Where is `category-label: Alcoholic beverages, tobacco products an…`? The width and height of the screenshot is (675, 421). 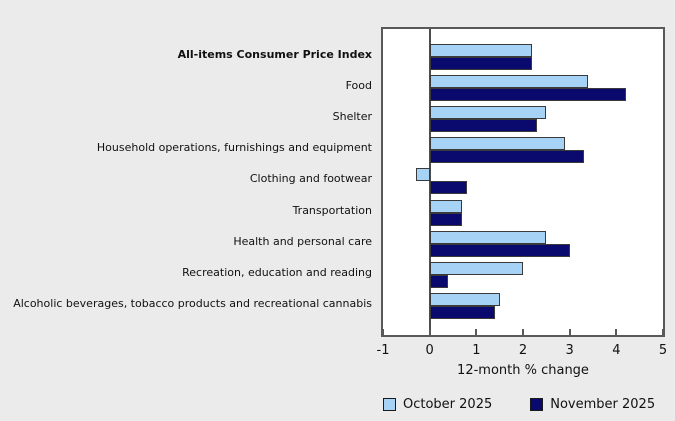
category-label: Alcoholic beverages, tobacco products an… is located at coordinates (192, 303).